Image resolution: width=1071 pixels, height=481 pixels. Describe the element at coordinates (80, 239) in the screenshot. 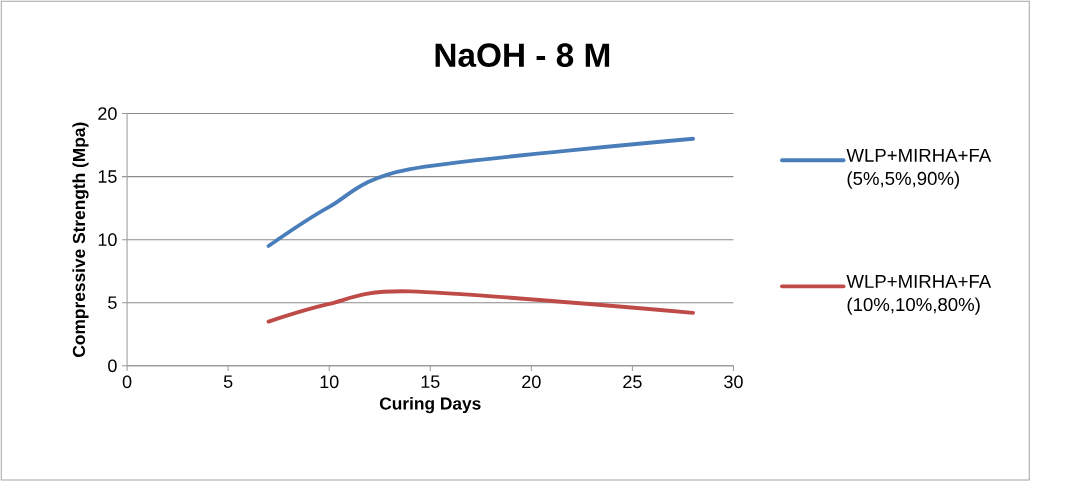

I see `y-axis-title: Compressive Strength (Mpa)` at that location.